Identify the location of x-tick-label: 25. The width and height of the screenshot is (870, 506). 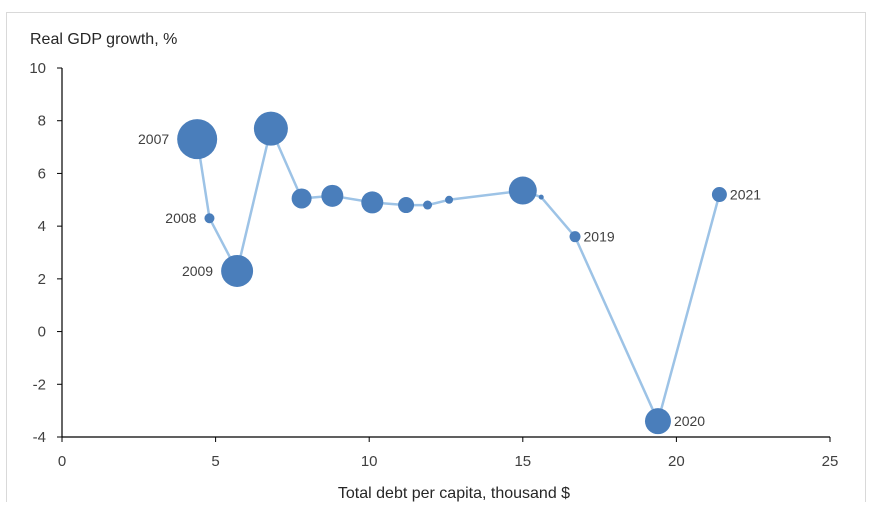
(830, 461).